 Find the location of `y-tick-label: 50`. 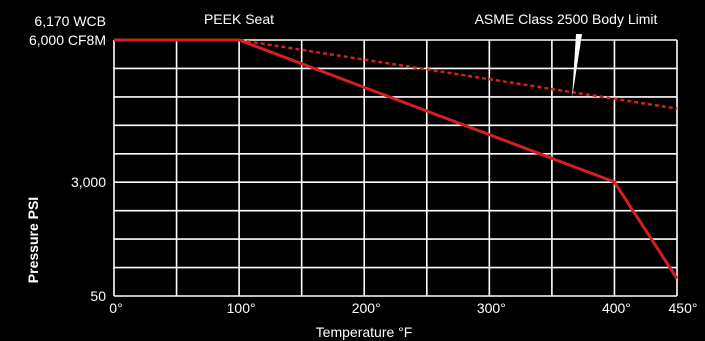

y-tick-label: 50 is located at coordinates (98, 296).